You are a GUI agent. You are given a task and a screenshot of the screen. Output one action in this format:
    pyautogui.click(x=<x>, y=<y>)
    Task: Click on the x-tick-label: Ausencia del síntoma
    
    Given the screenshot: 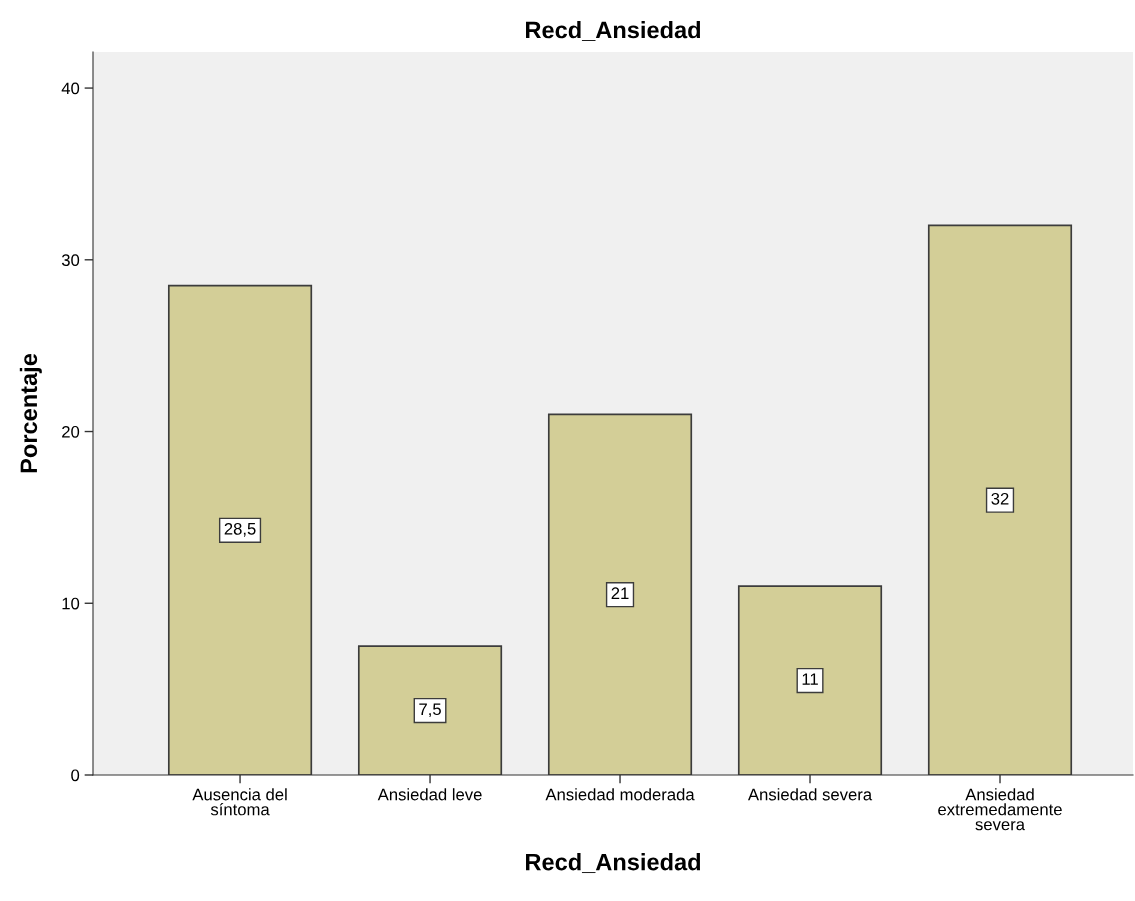 What is the action you would take?
    pyautogui.click(x=239, y=802)
    